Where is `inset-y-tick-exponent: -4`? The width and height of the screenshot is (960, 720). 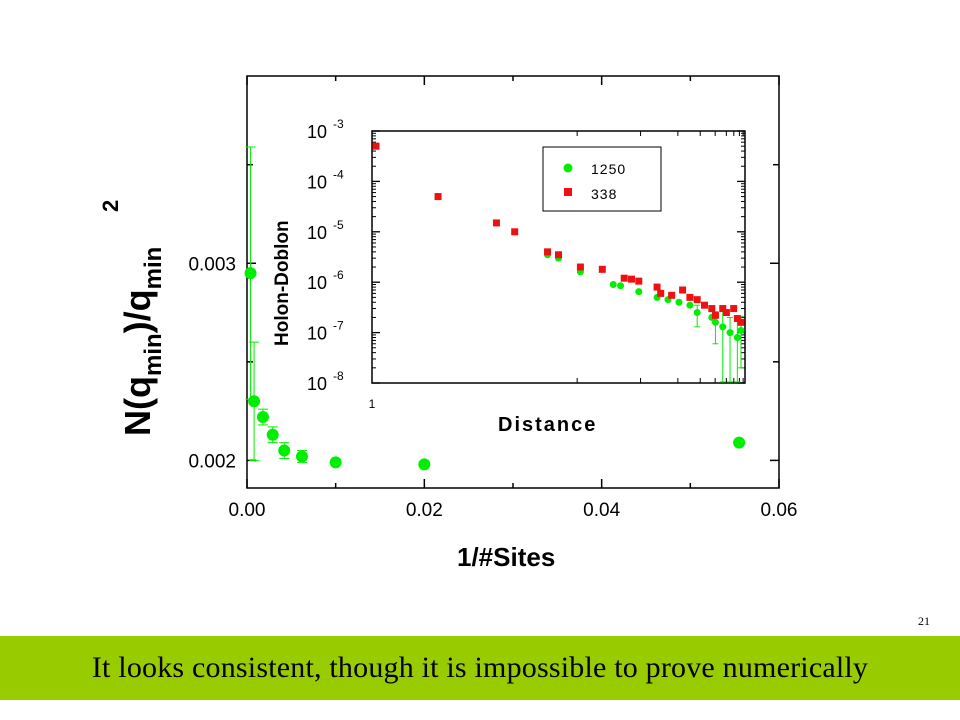
inset-y-tick-exponent: -4 is located at coordinates (338, 174).